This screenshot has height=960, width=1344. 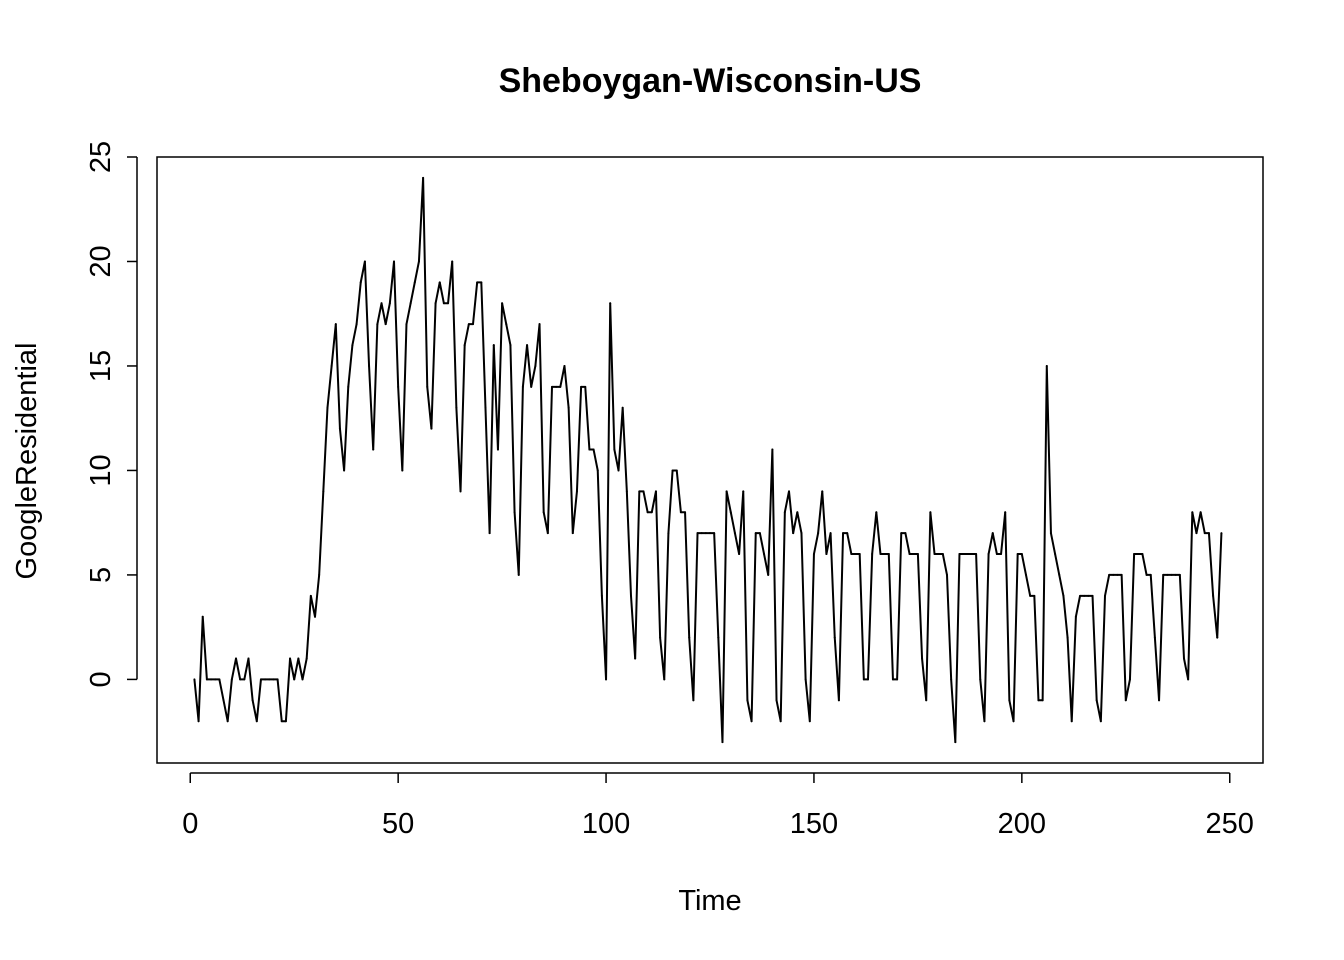 What do you see at coordinates (814, 824) in the screenshot?
I see `x-tick-label: 150` at bounding box center [814, 824].